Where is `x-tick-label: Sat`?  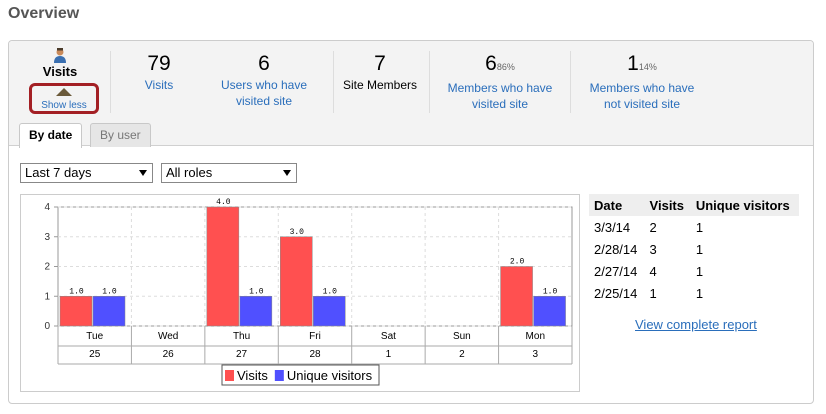
x-tick-label: Sat is located at coordinates (388, 336).